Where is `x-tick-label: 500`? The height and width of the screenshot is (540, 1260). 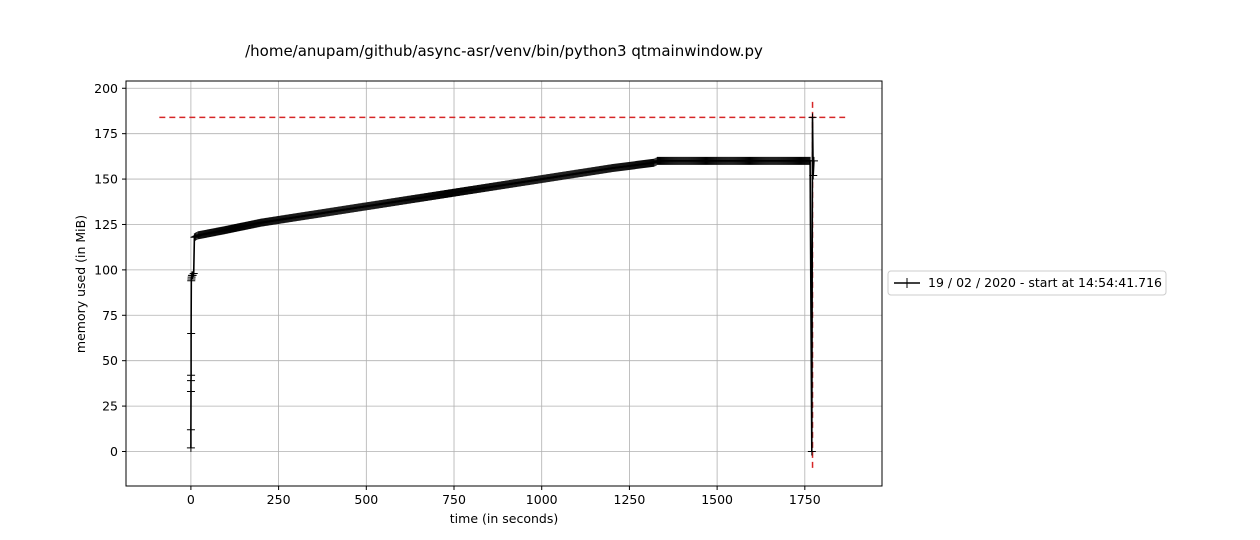 x-tick-label: 500 is located at coordinates (366, 499).